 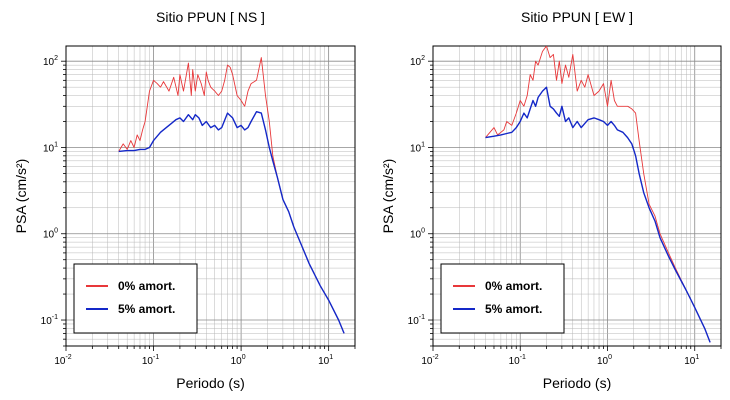 I want to click on chart-title: Sitio PPUN [ EW ], so click(x=577, y=17).